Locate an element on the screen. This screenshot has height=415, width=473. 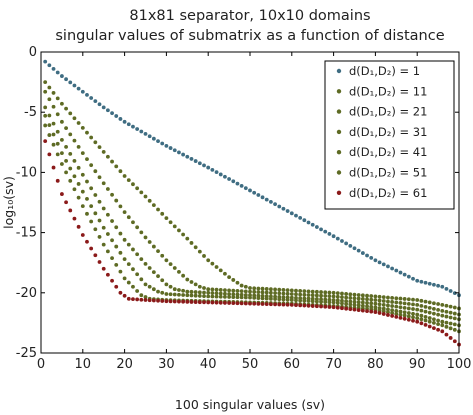
chart-title-line: 81x81 separator, 10x10 domains is located at coordinates (249, 16).